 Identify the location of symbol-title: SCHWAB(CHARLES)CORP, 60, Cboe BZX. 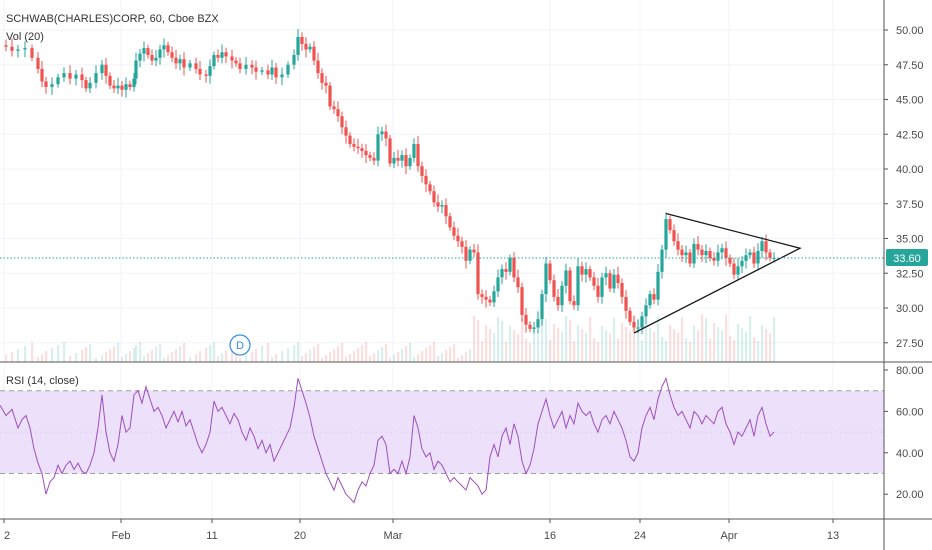
(112, 19).